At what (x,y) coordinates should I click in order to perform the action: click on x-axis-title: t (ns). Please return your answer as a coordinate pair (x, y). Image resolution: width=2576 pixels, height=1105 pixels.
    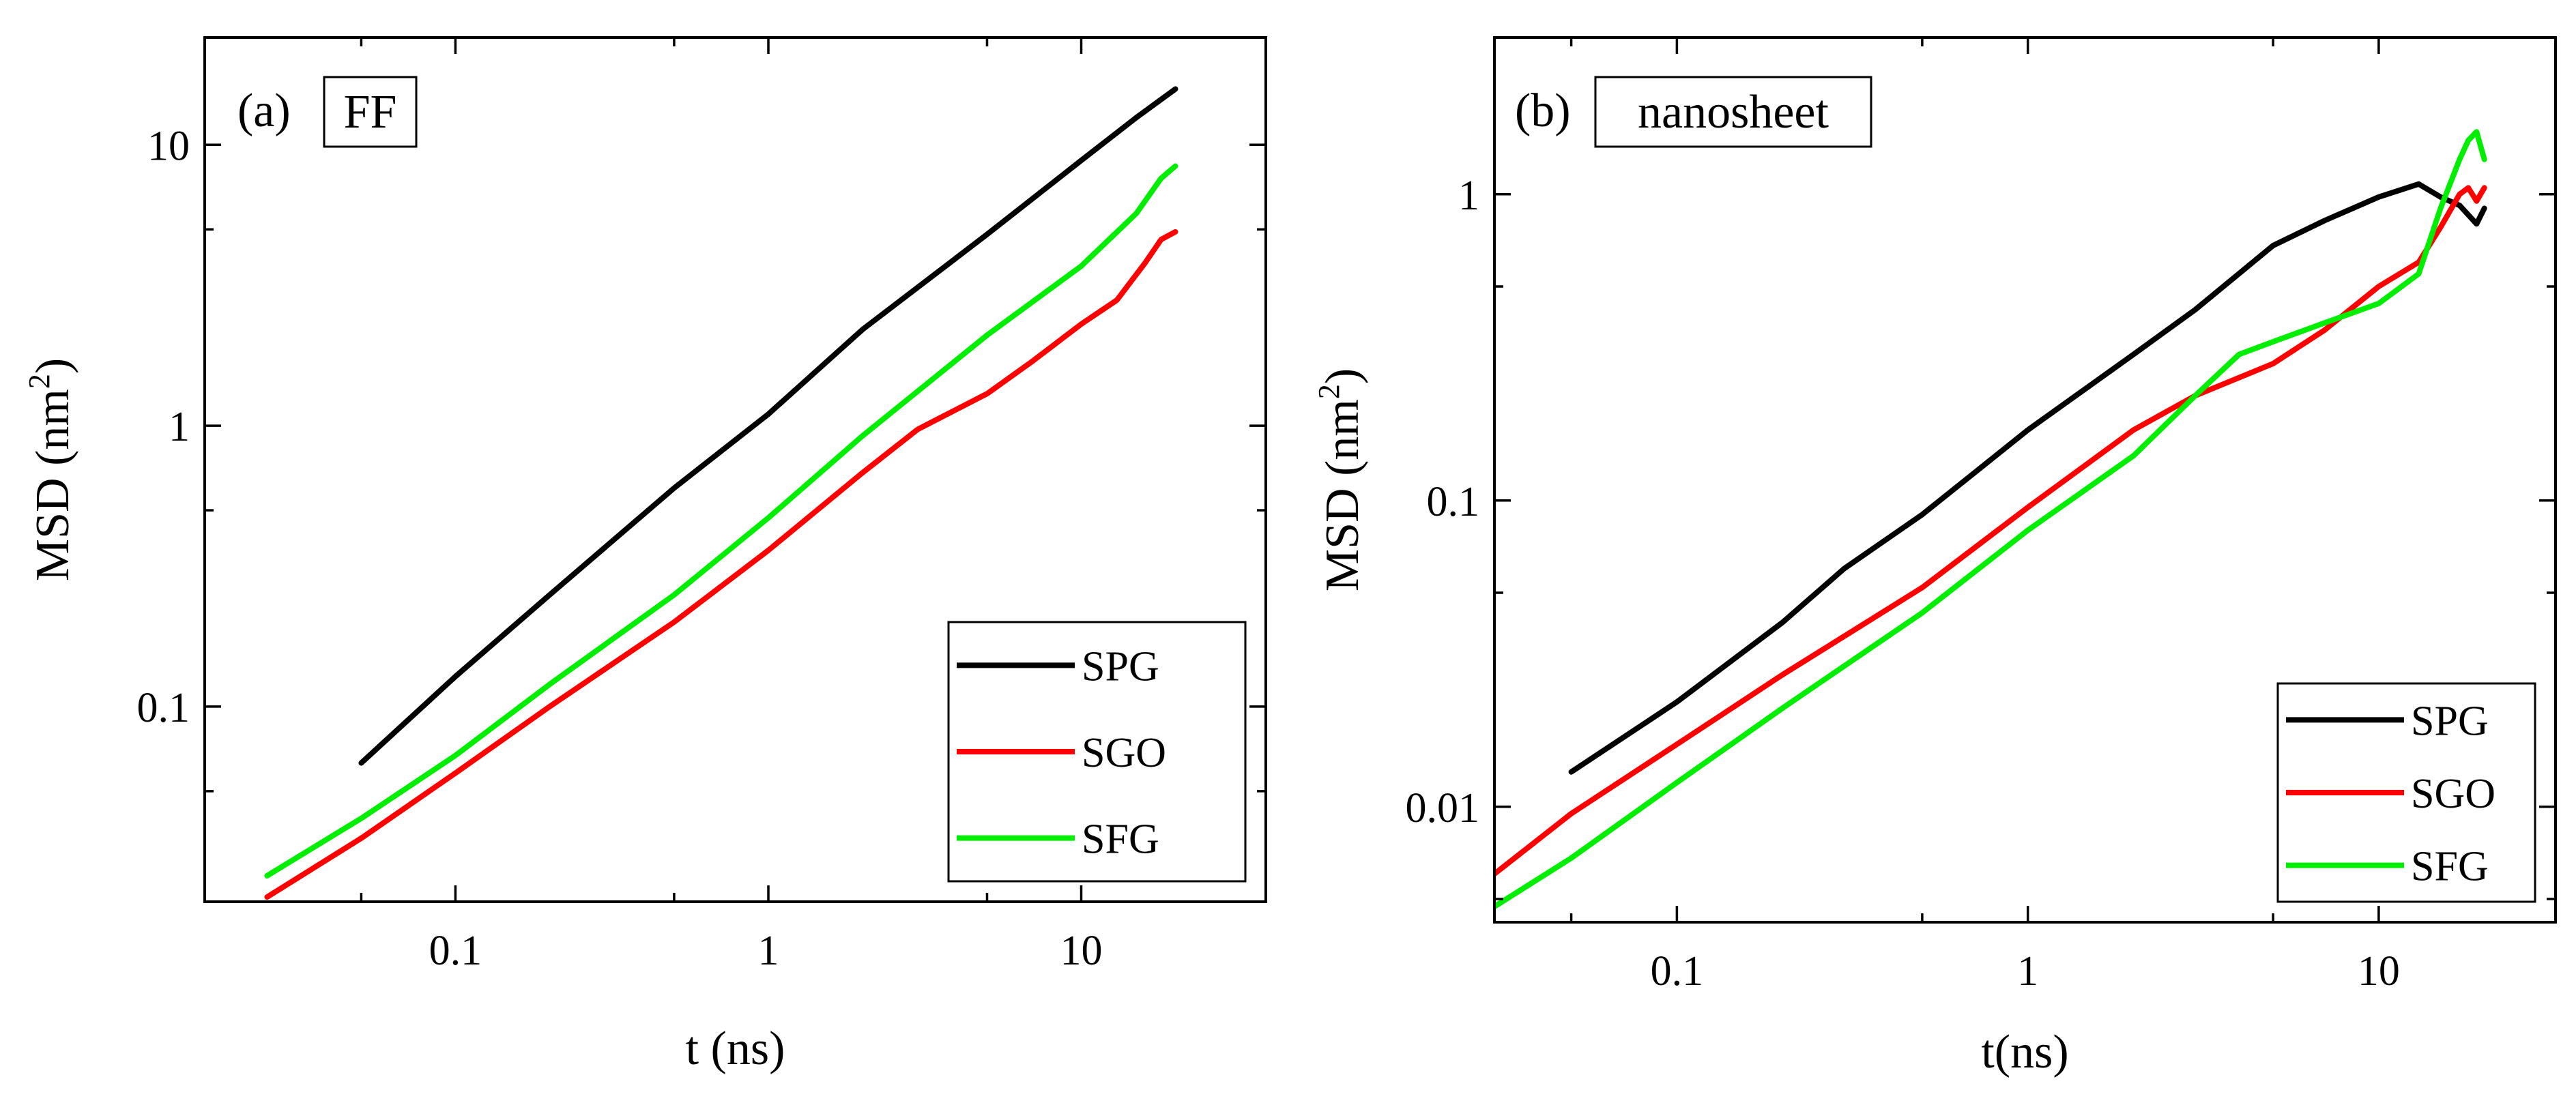
    Looking at the image, I should click on (735, 1048).